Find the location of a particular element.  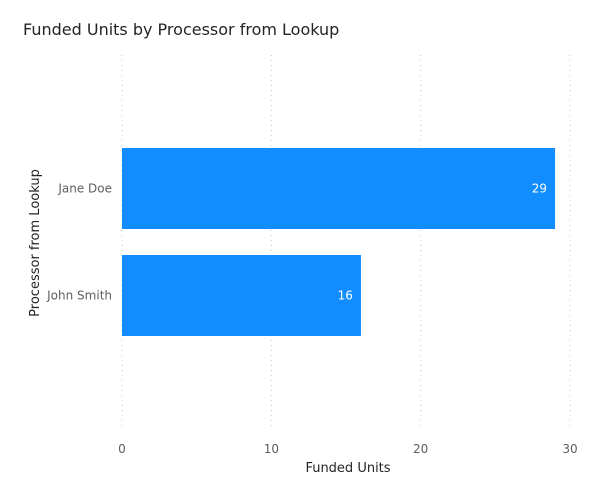

x-axis-title: Funded Units is located at coordinates (347, 468).